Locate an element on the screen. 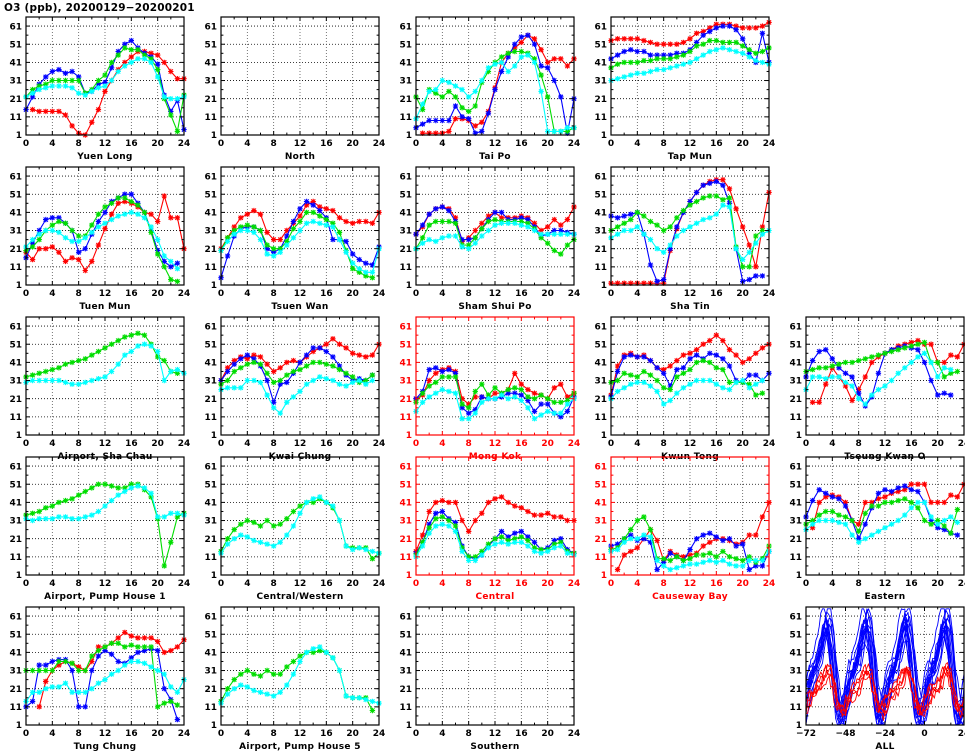  panel-title: Eastern is located at coordinates (885, 597).